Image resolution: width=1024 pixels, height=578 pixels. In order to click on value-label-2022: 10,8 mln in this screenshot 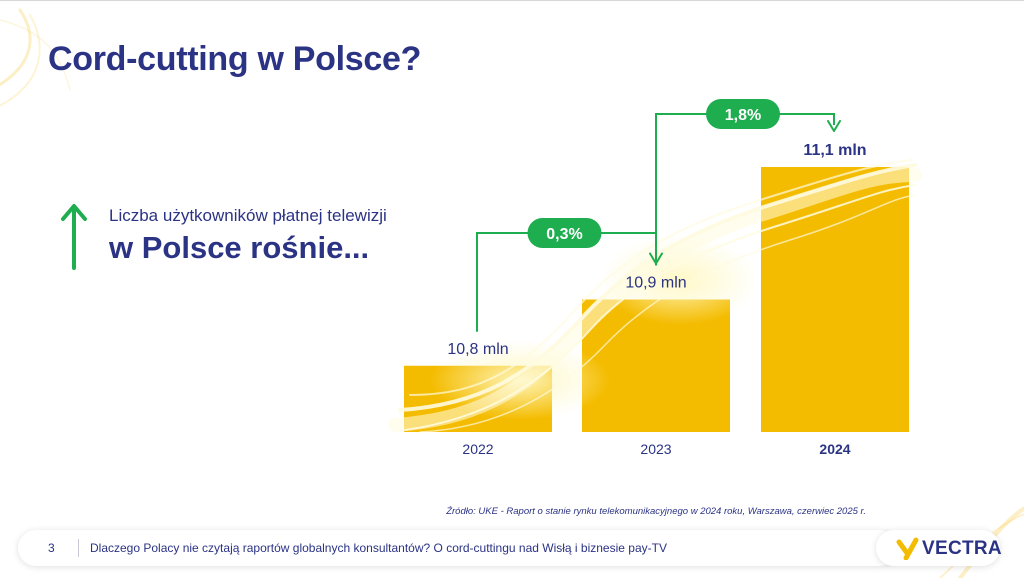, I will do `click(477, 349)`.